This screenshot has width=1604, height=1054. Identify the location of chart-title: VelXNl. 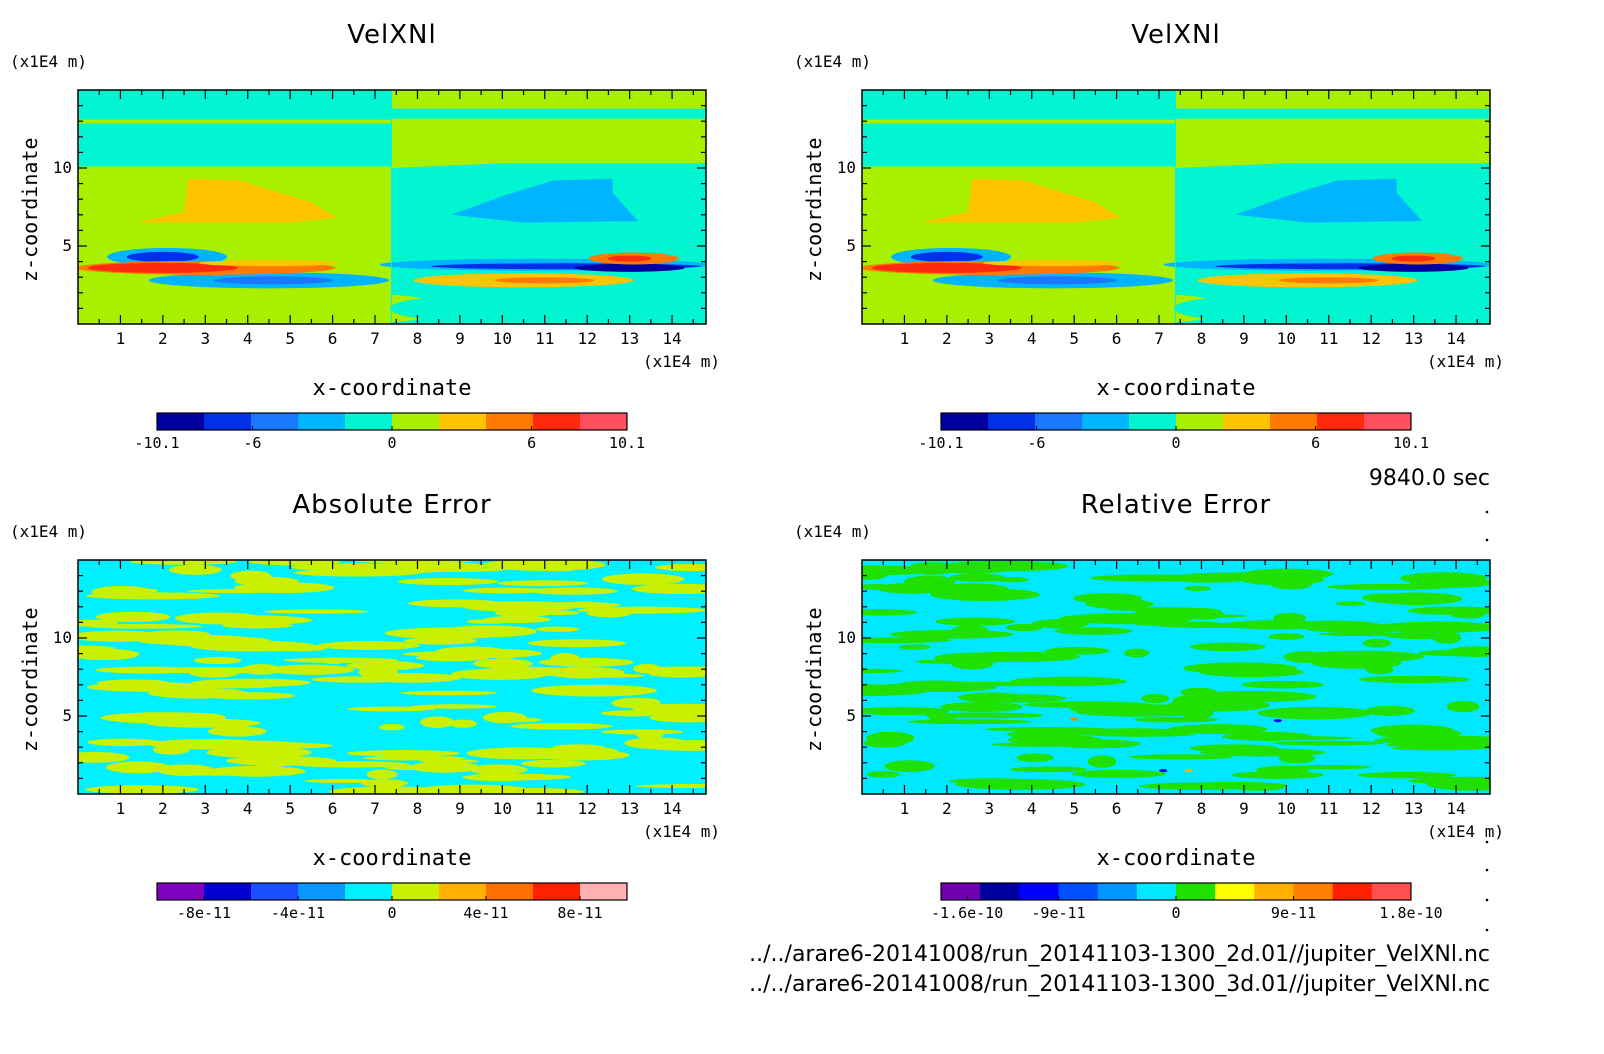
(1176, 35).